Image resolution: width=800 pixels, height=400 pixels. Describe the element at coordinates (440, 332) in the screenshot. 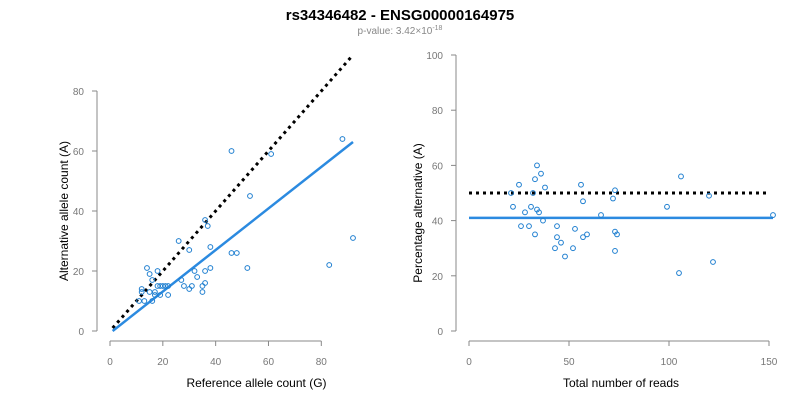

I see `y-tick-label: 0` at that location.